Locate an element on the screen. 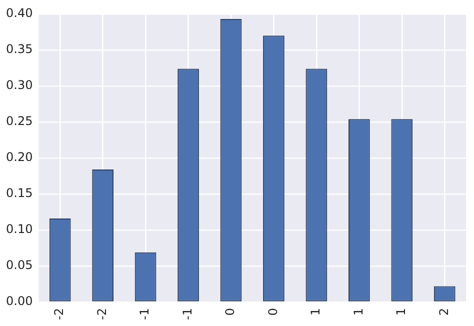 The image size is (474, 326). y-tick-label: 0.30 is located at coordinates (19, 85).